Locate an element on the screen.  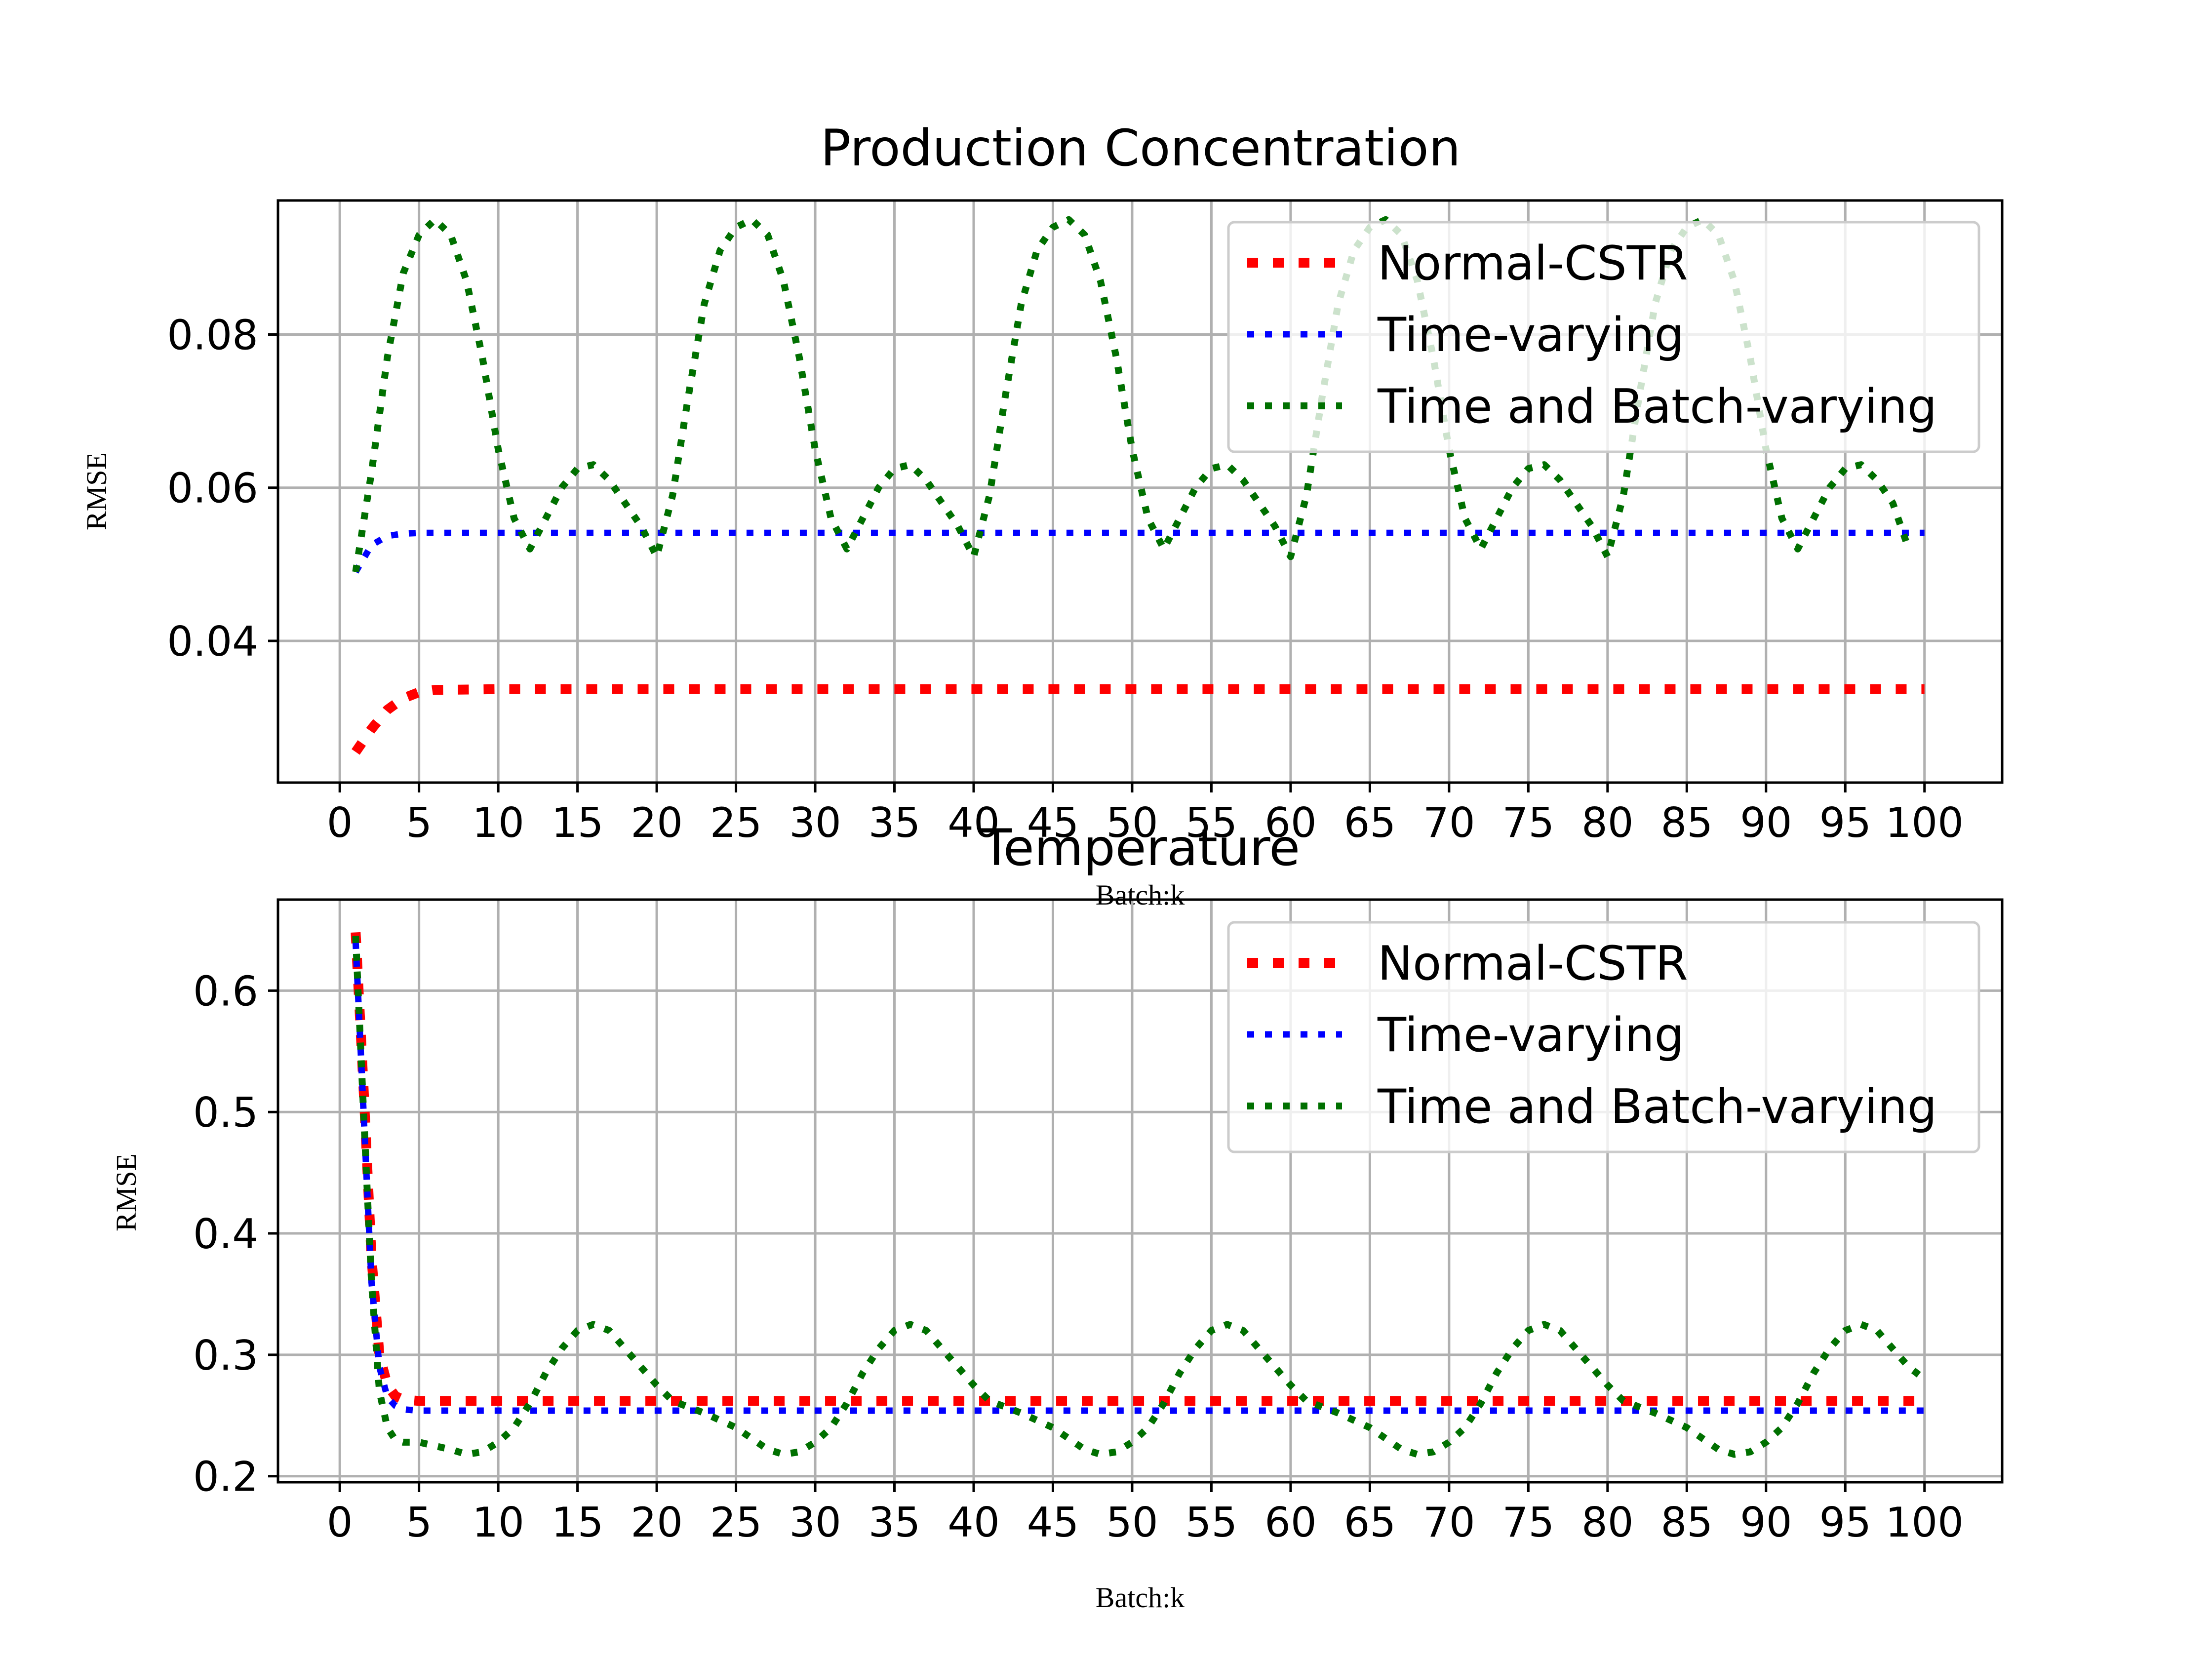
y-tick-label: 0.4 is located at coordinates (226, 1234).